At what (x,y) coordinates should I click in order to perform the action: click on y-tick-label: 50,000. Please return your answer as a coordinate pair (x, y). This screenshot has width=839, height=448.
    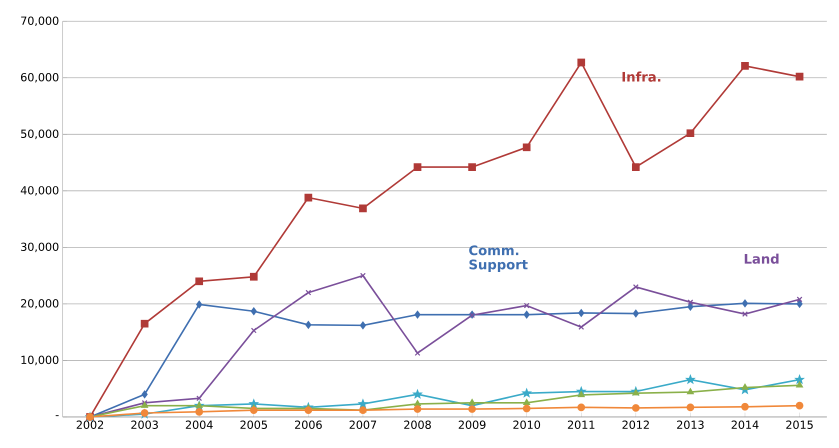
    Looking at the image, I should click on (39, 134).